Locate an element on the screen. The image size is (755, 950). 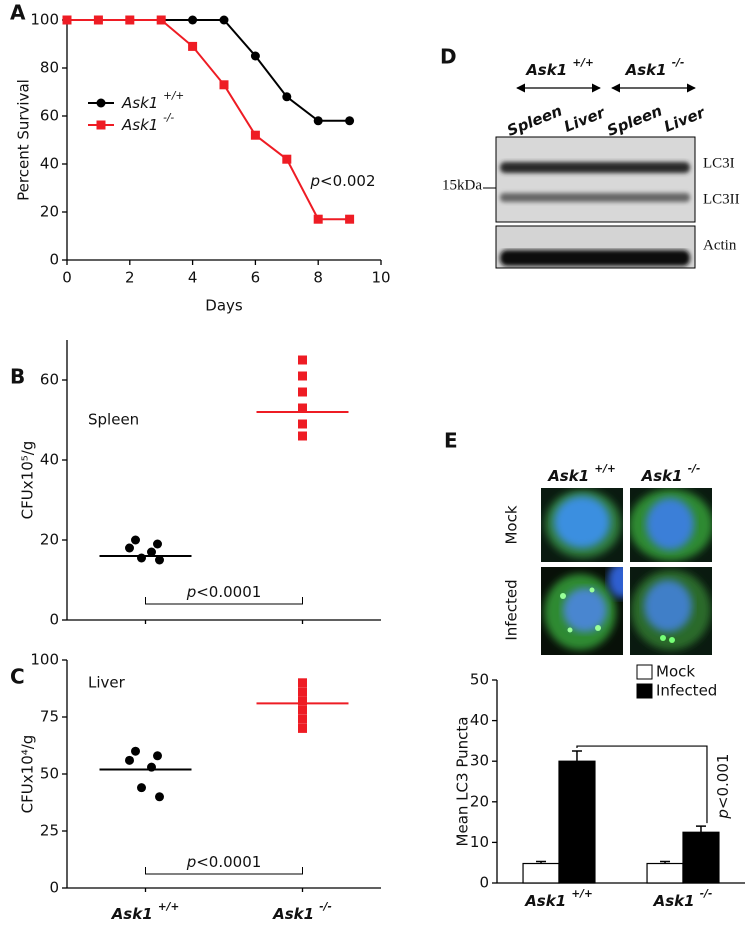
row-label: Infected is located at coordinates (512, 609).